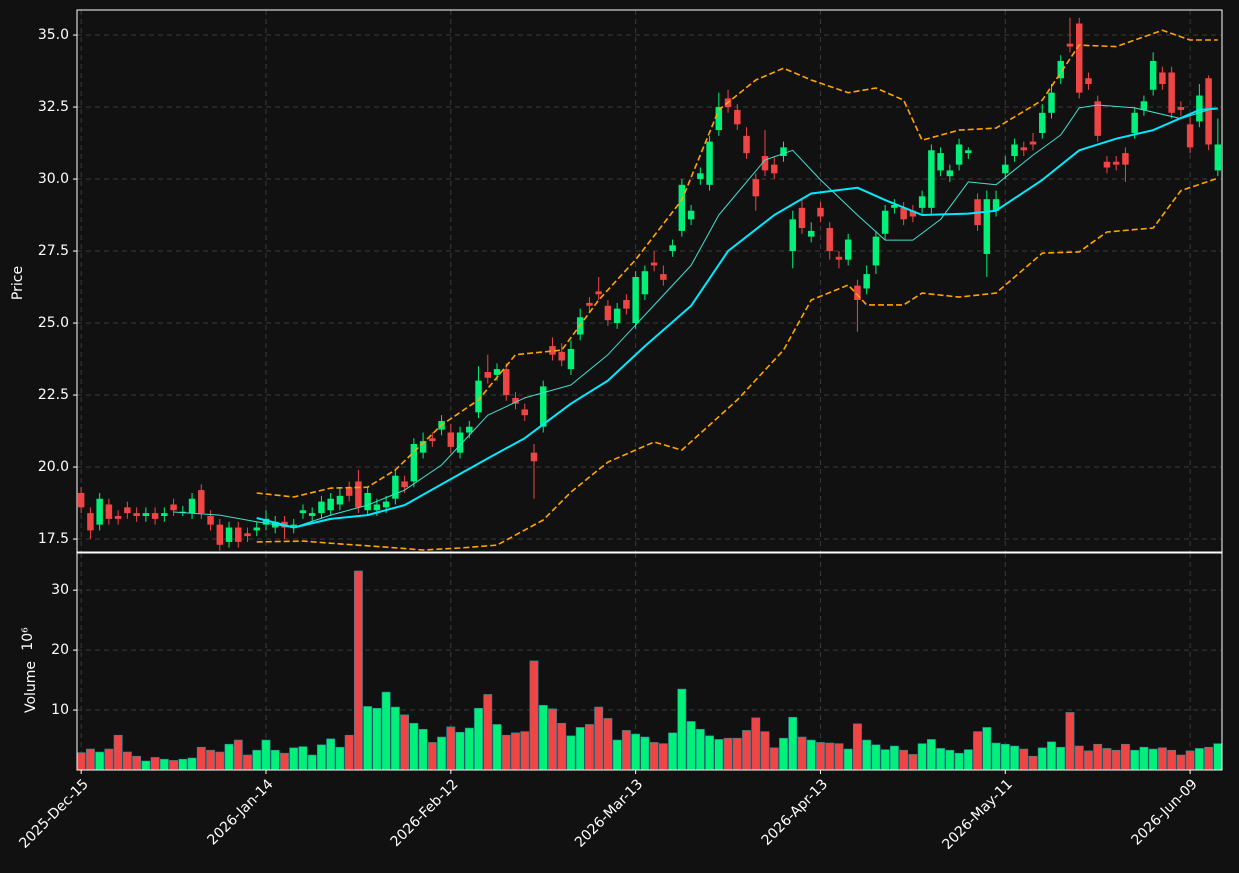 The height and width of the screenshot is (873, 1239). I want to click on volume-axis-exponent: 10⁶, so click(28, 639).